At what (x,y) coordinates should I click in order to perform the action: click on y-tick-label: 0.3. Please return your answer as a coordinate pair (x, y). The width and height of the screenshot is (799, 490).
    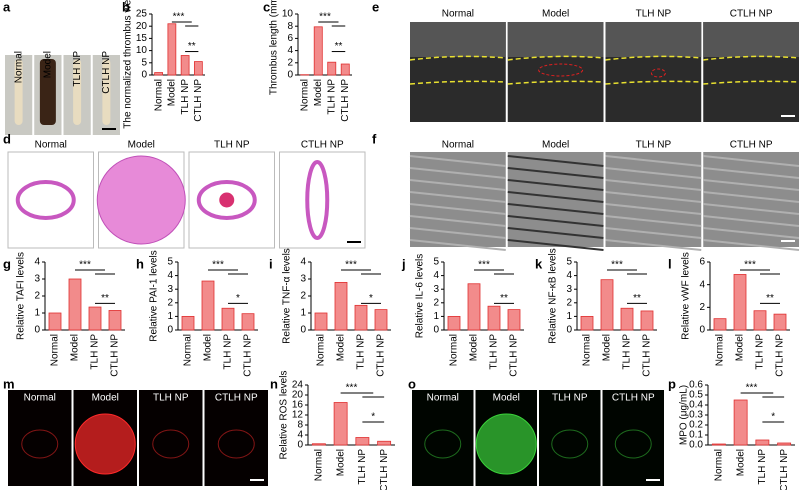
    Looking at the image, I should click on (696, 415).